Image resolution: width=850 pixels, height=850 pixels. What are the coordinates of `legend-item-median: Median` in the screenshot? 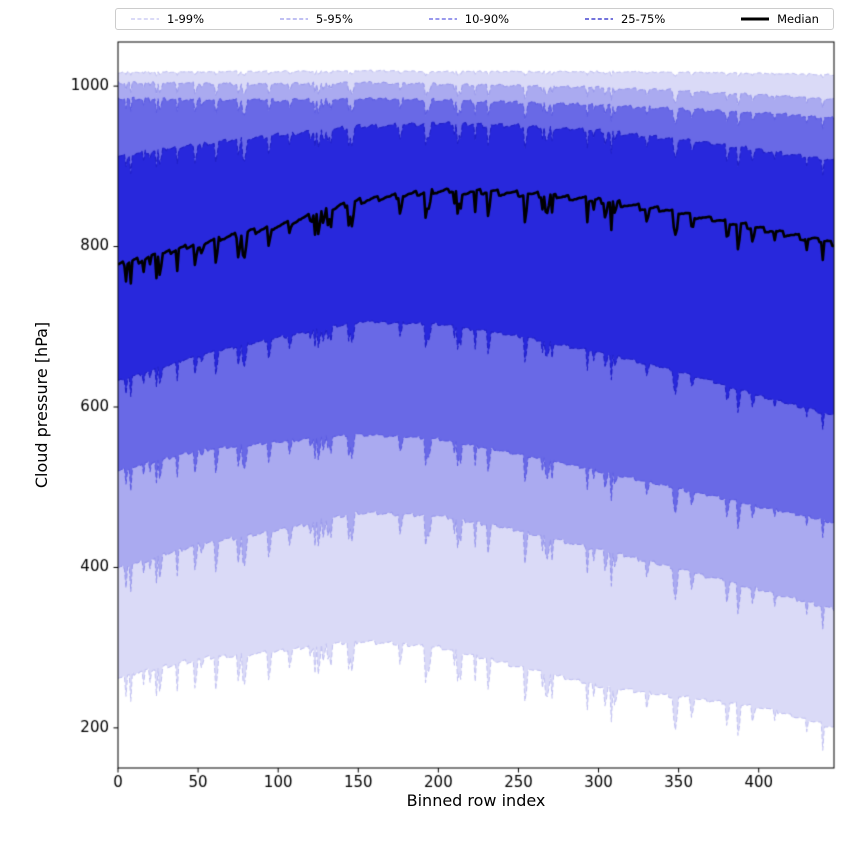 It's located at (779, 19).